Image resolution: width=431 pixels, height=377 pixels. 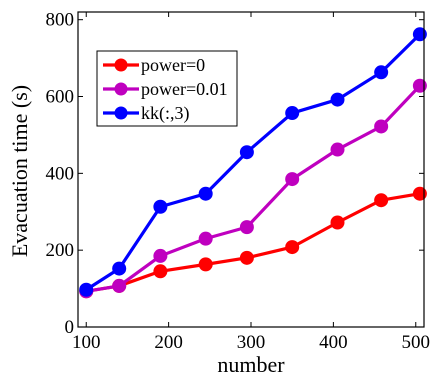 What do you see at coordinates (173, 65) in the screenshot?
I see `legend-label: power=0` at bounding box center [173, 65].